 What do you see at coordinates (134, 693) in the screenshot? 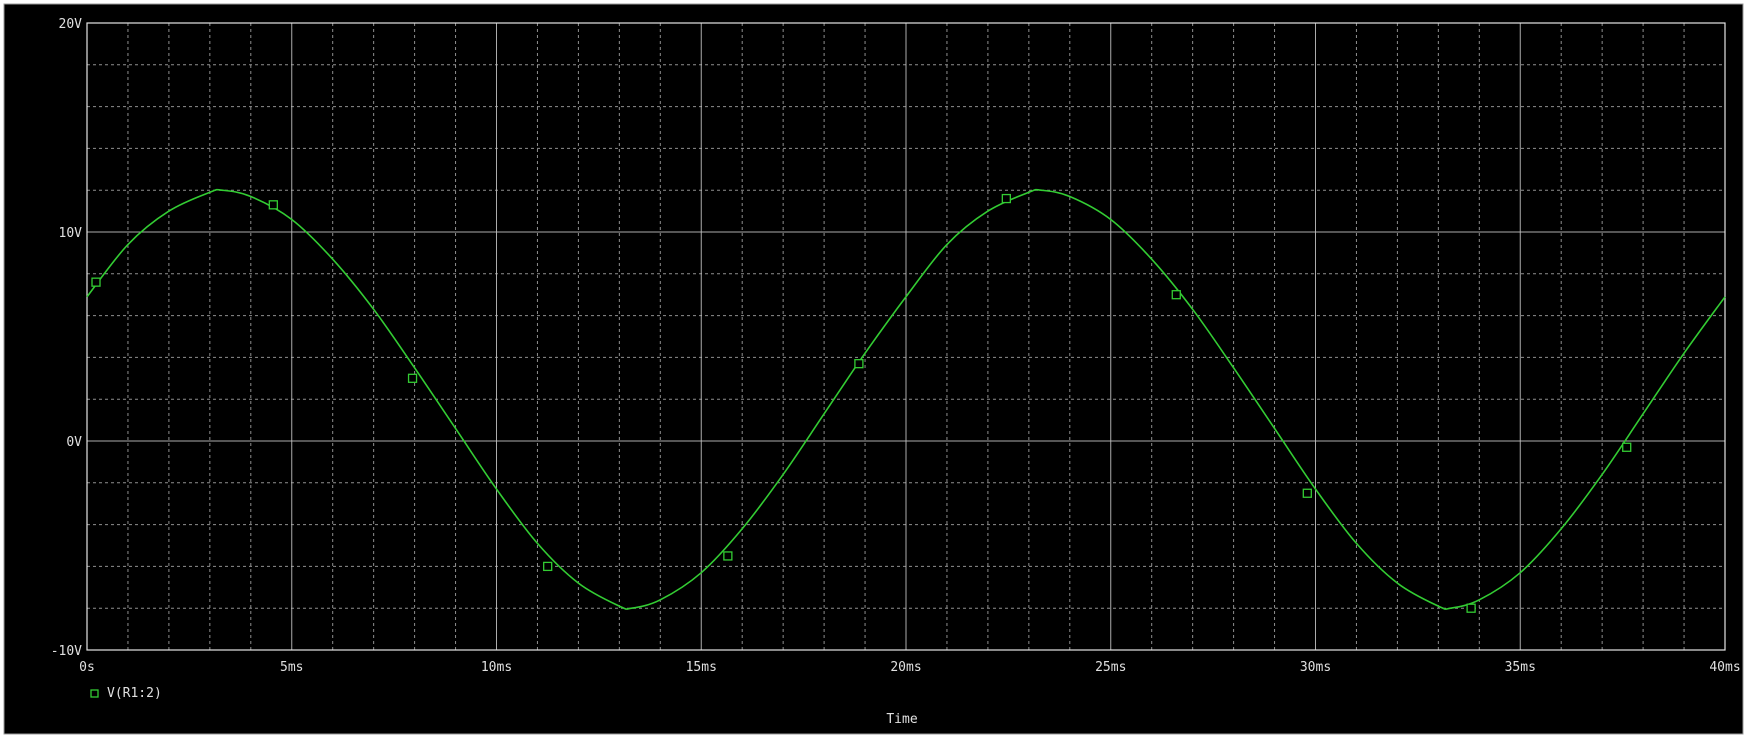
I see `legend-label: V(R1:2)` at bounding box center [134, 693].